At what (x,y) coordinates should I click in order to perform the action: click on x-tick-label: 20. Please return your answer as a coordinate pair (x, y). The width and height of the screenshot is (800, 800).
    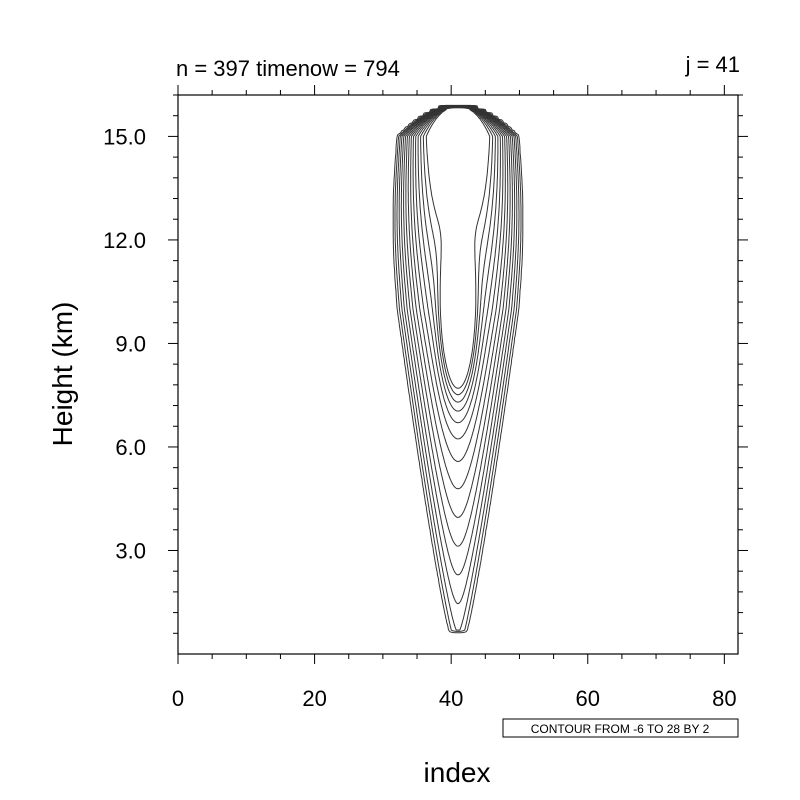
    Looking at the image, I should click on (314, 698).